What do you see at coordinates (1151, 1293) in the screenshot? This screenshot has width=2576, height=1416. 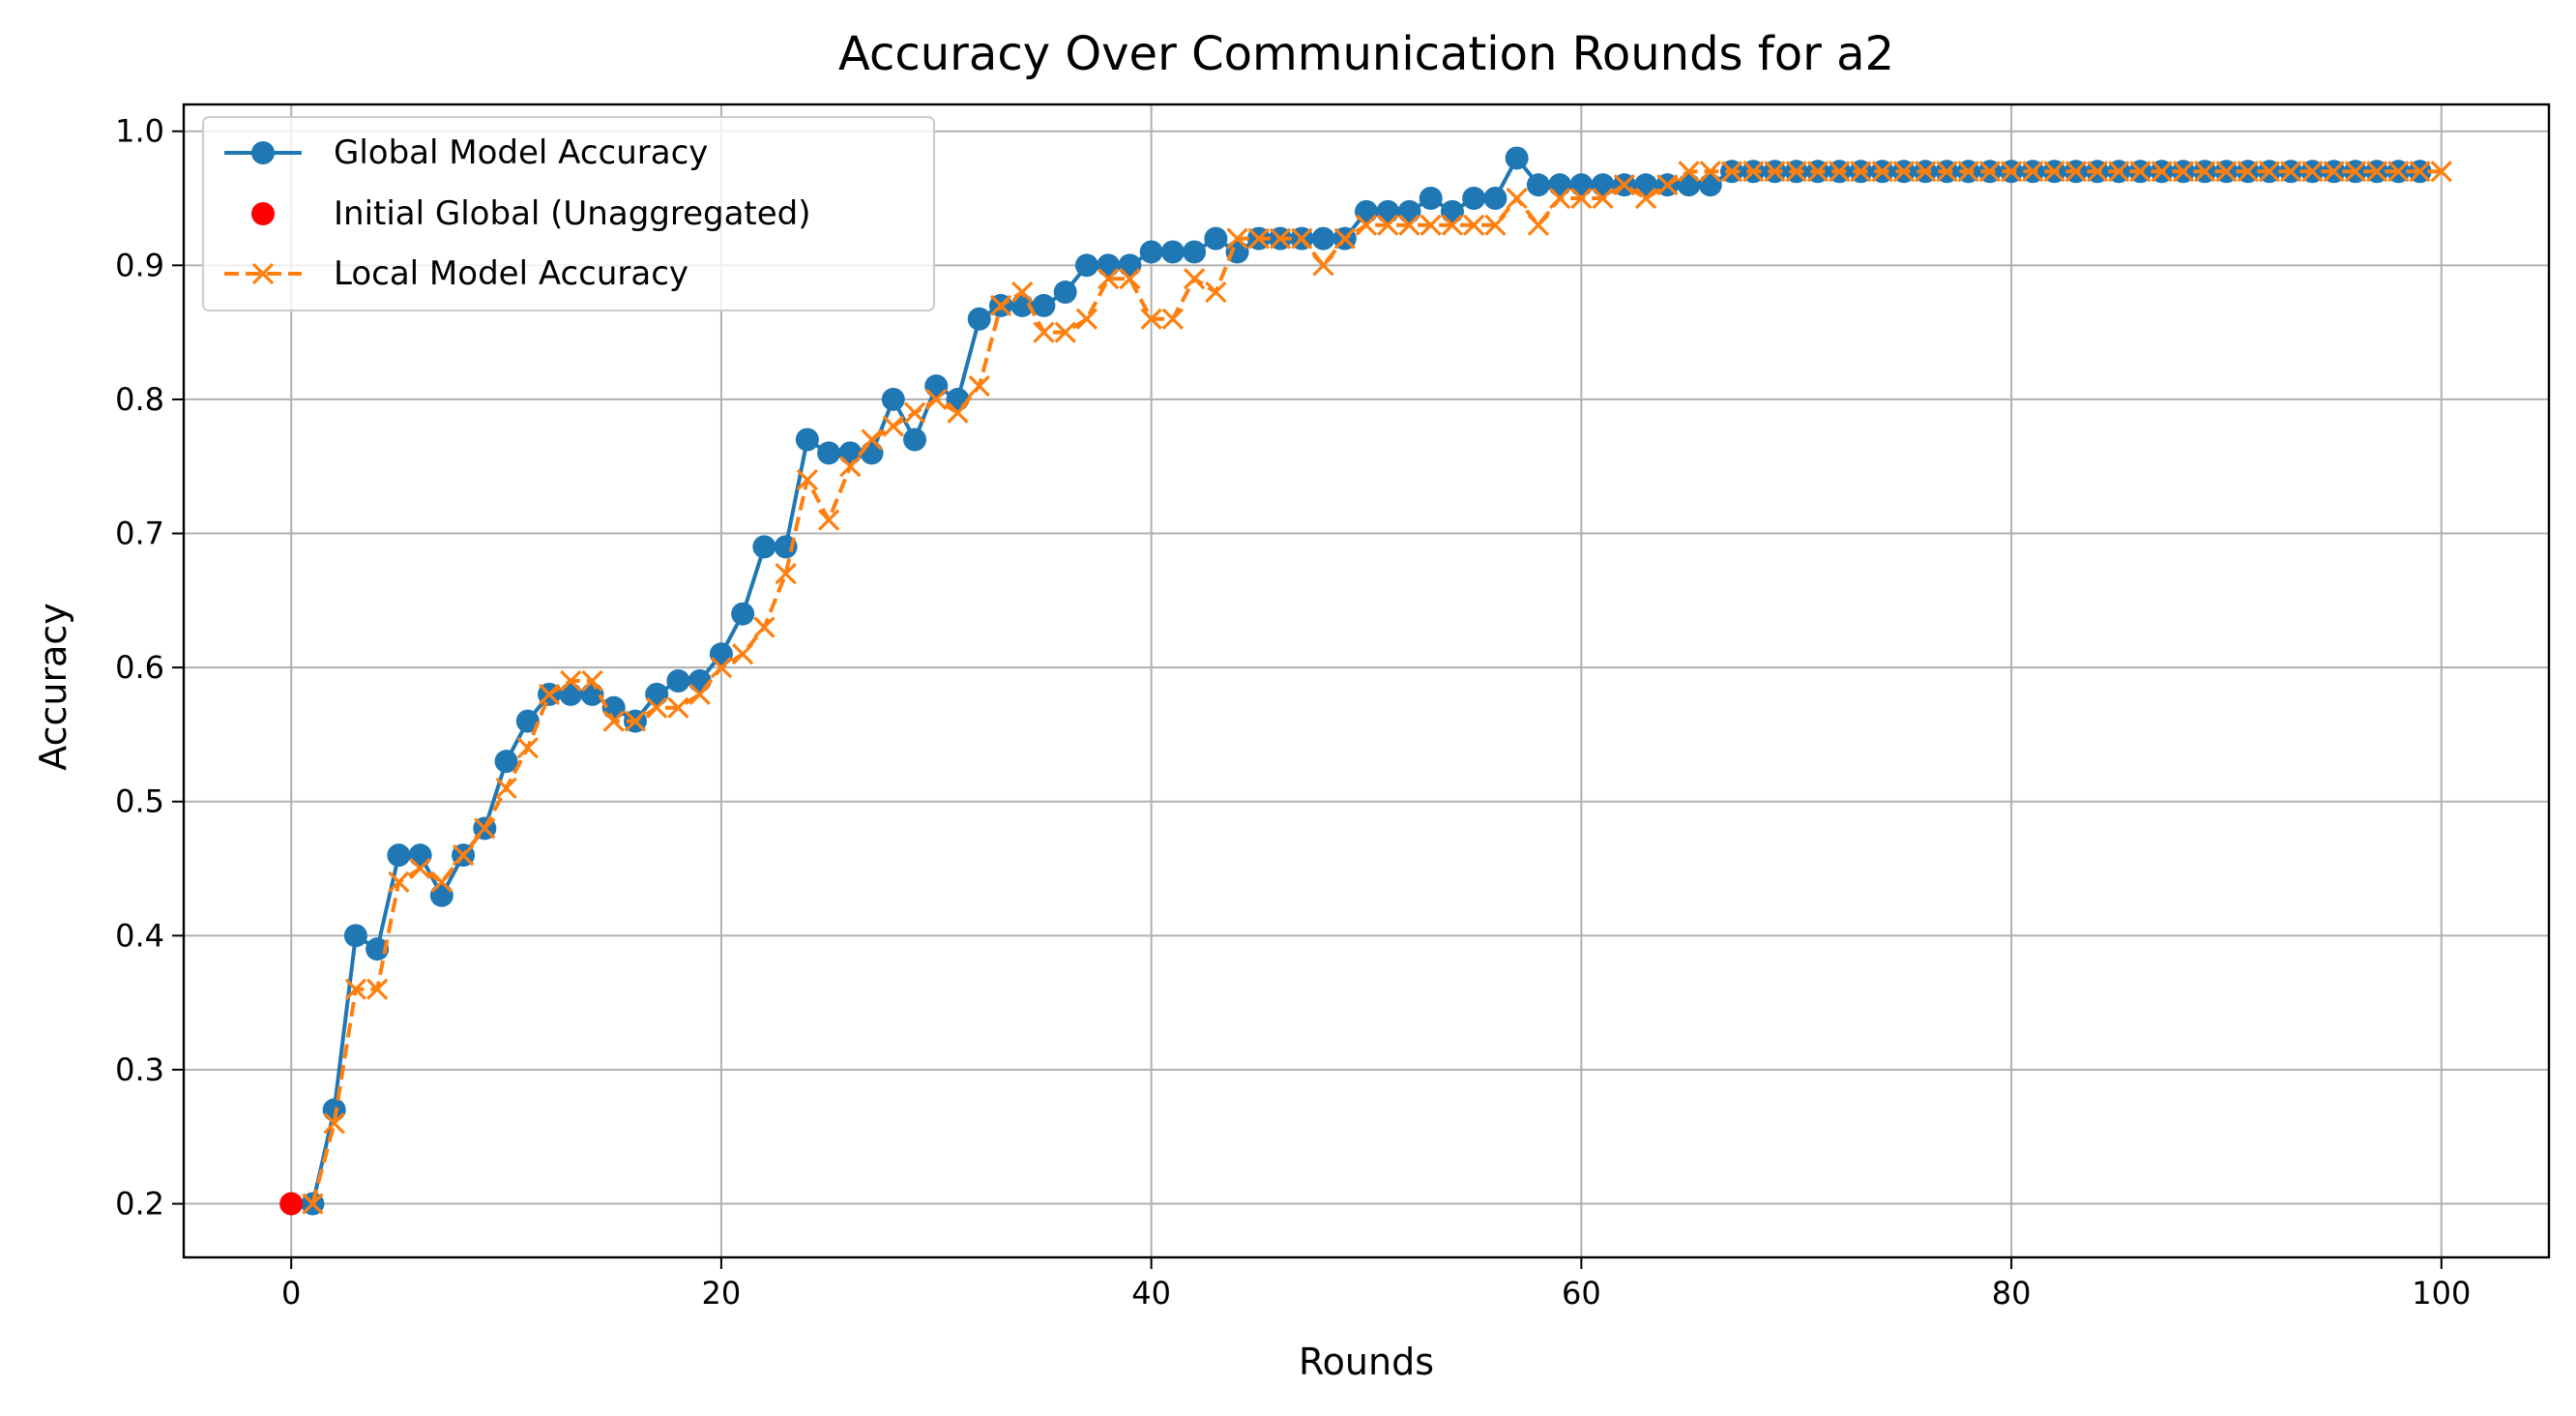 I see `x-tick-label: 40` at bounding box center [1151, 1293].